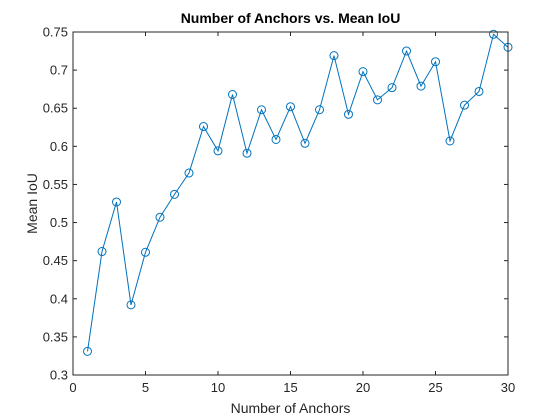  Describe the element at coordinates (291, 18) in the screenshot. I see `chart-title: Number of Anchors vs. Mean IoU` at that location.